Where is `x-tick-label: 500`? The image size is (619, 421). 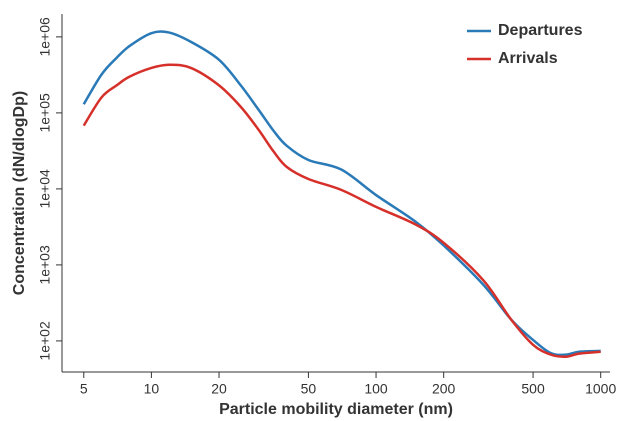 x-tick-label: 500 is located at coordinates (533, 389).